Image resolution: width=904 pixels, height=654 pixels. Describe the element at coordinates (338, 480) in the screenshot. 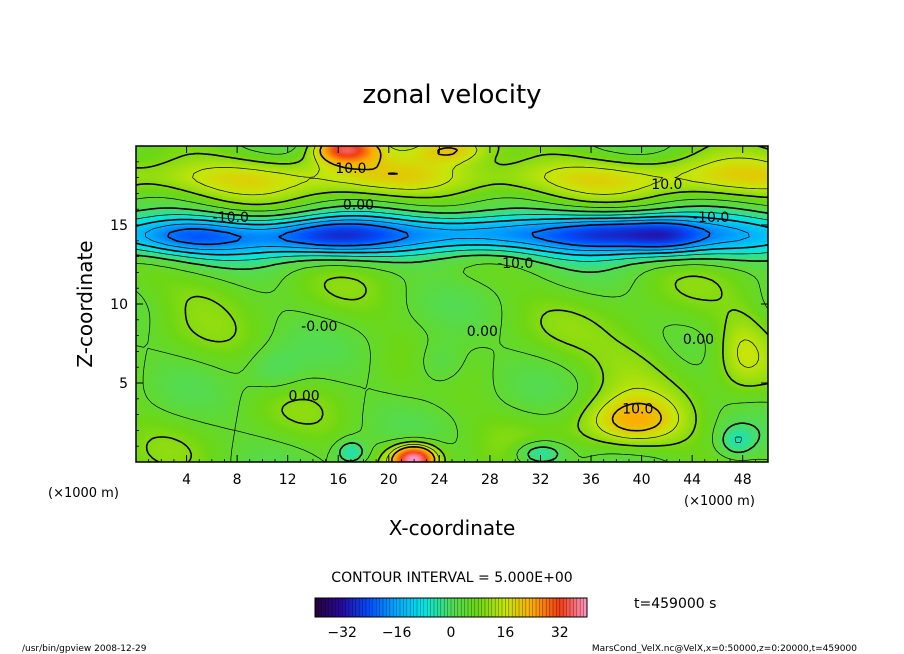

I see `x-tick-label: 16` at that location.